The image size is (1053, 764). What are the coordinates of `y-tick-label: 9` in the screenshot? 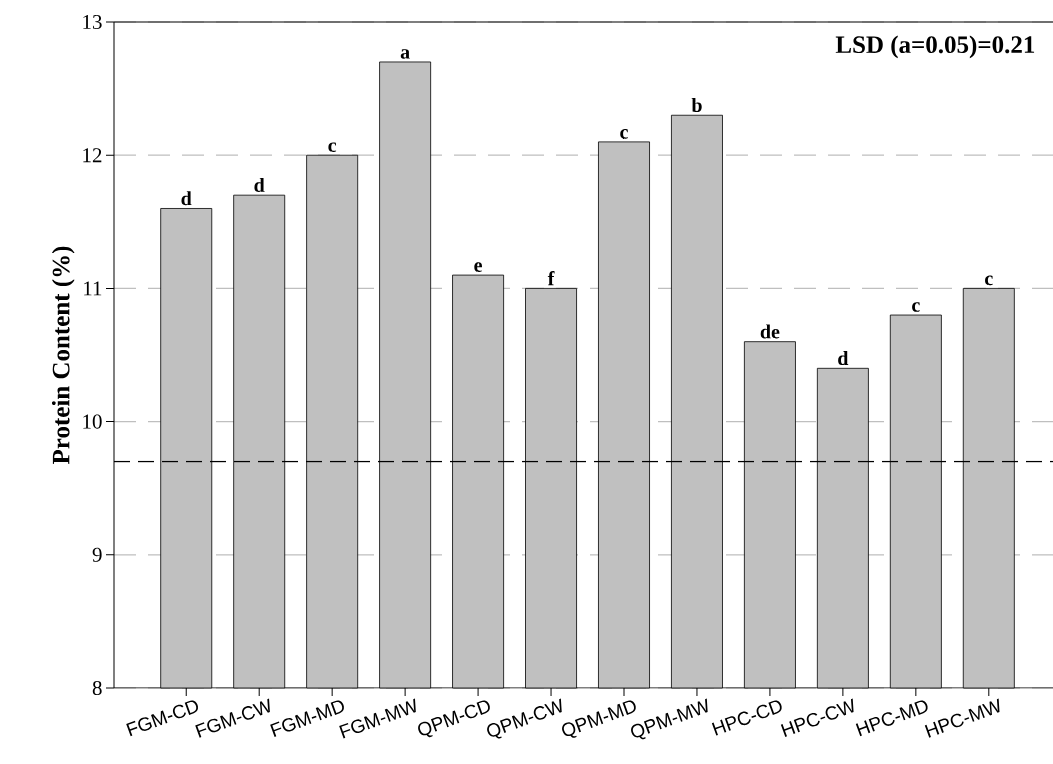 It's located at (97, 554).